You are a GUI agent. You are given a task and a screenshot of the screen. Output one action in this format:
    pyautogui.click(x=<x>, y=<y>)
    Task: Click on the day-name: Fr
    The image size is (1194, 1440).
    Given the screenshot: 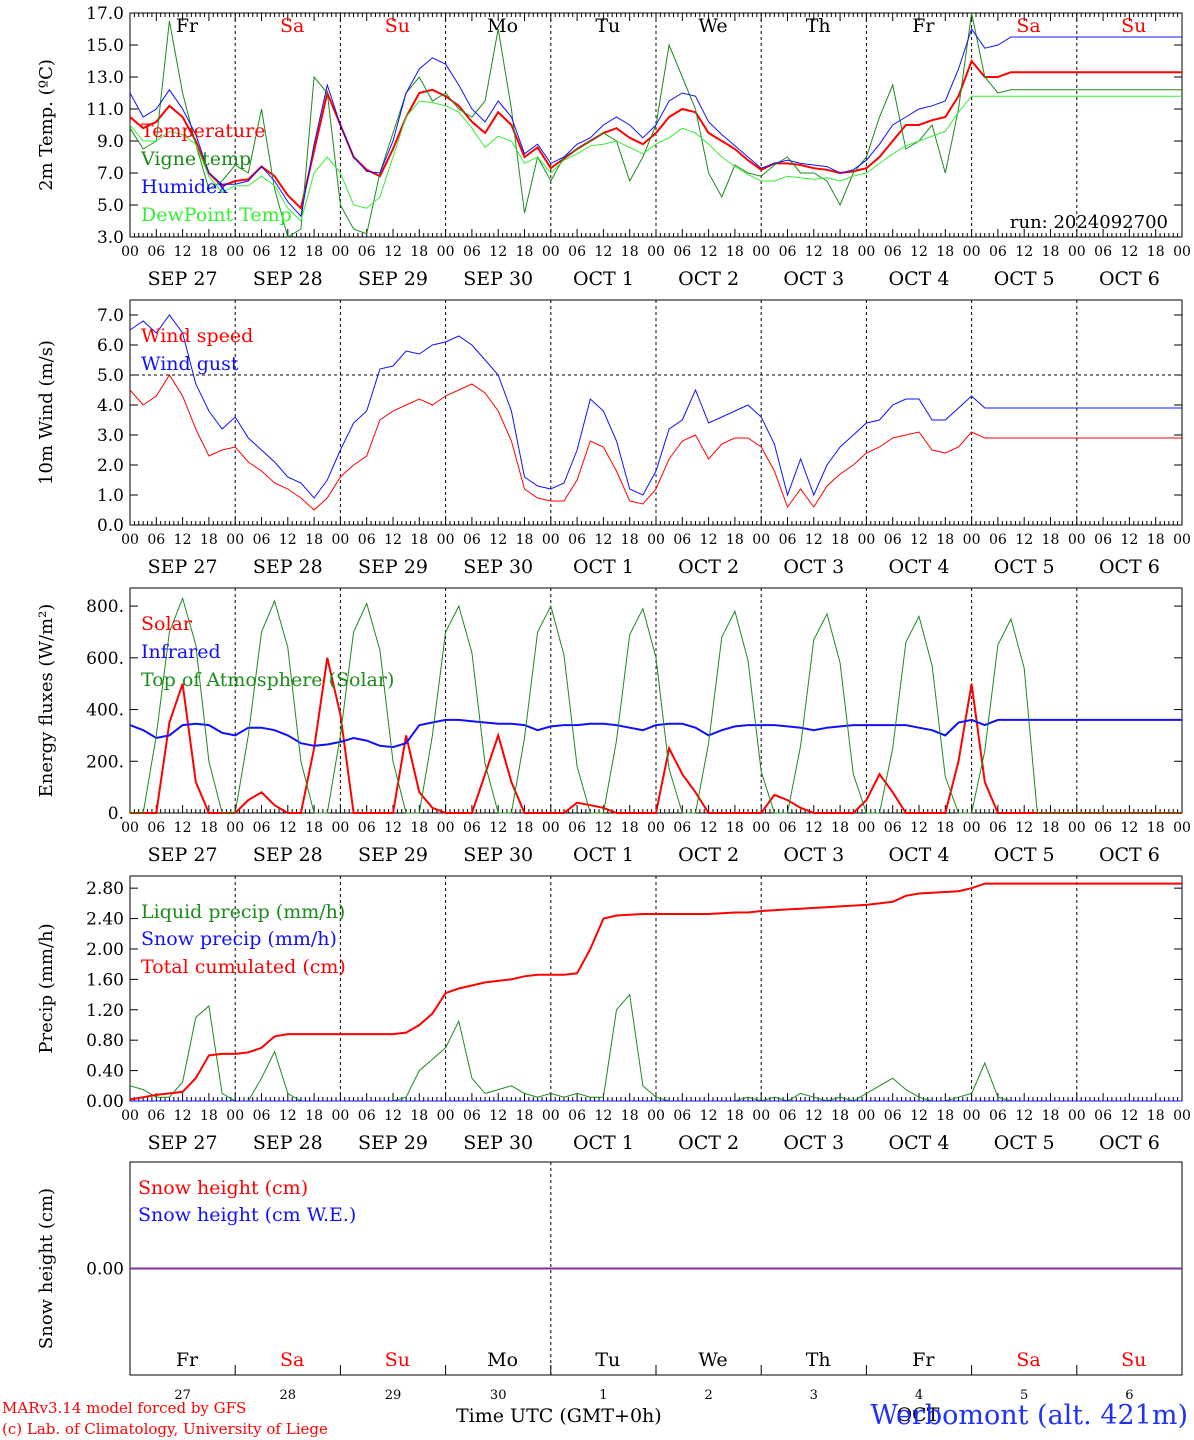 What is the action you would take?
    pyautogui.click(x=187, y=1360)
    